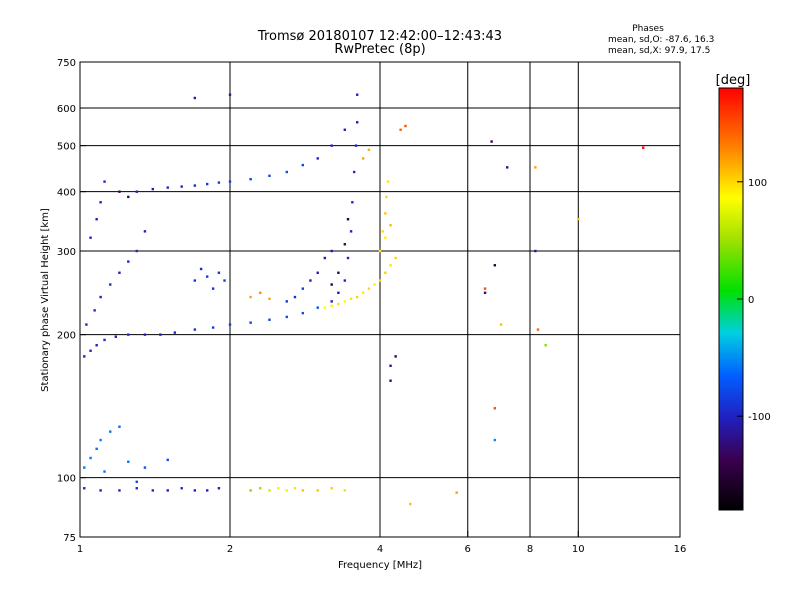  What do you see at coordinates (66, 63) in the screenshot?
I see `y-tick-label: 750` at bounding box center [66, 63].